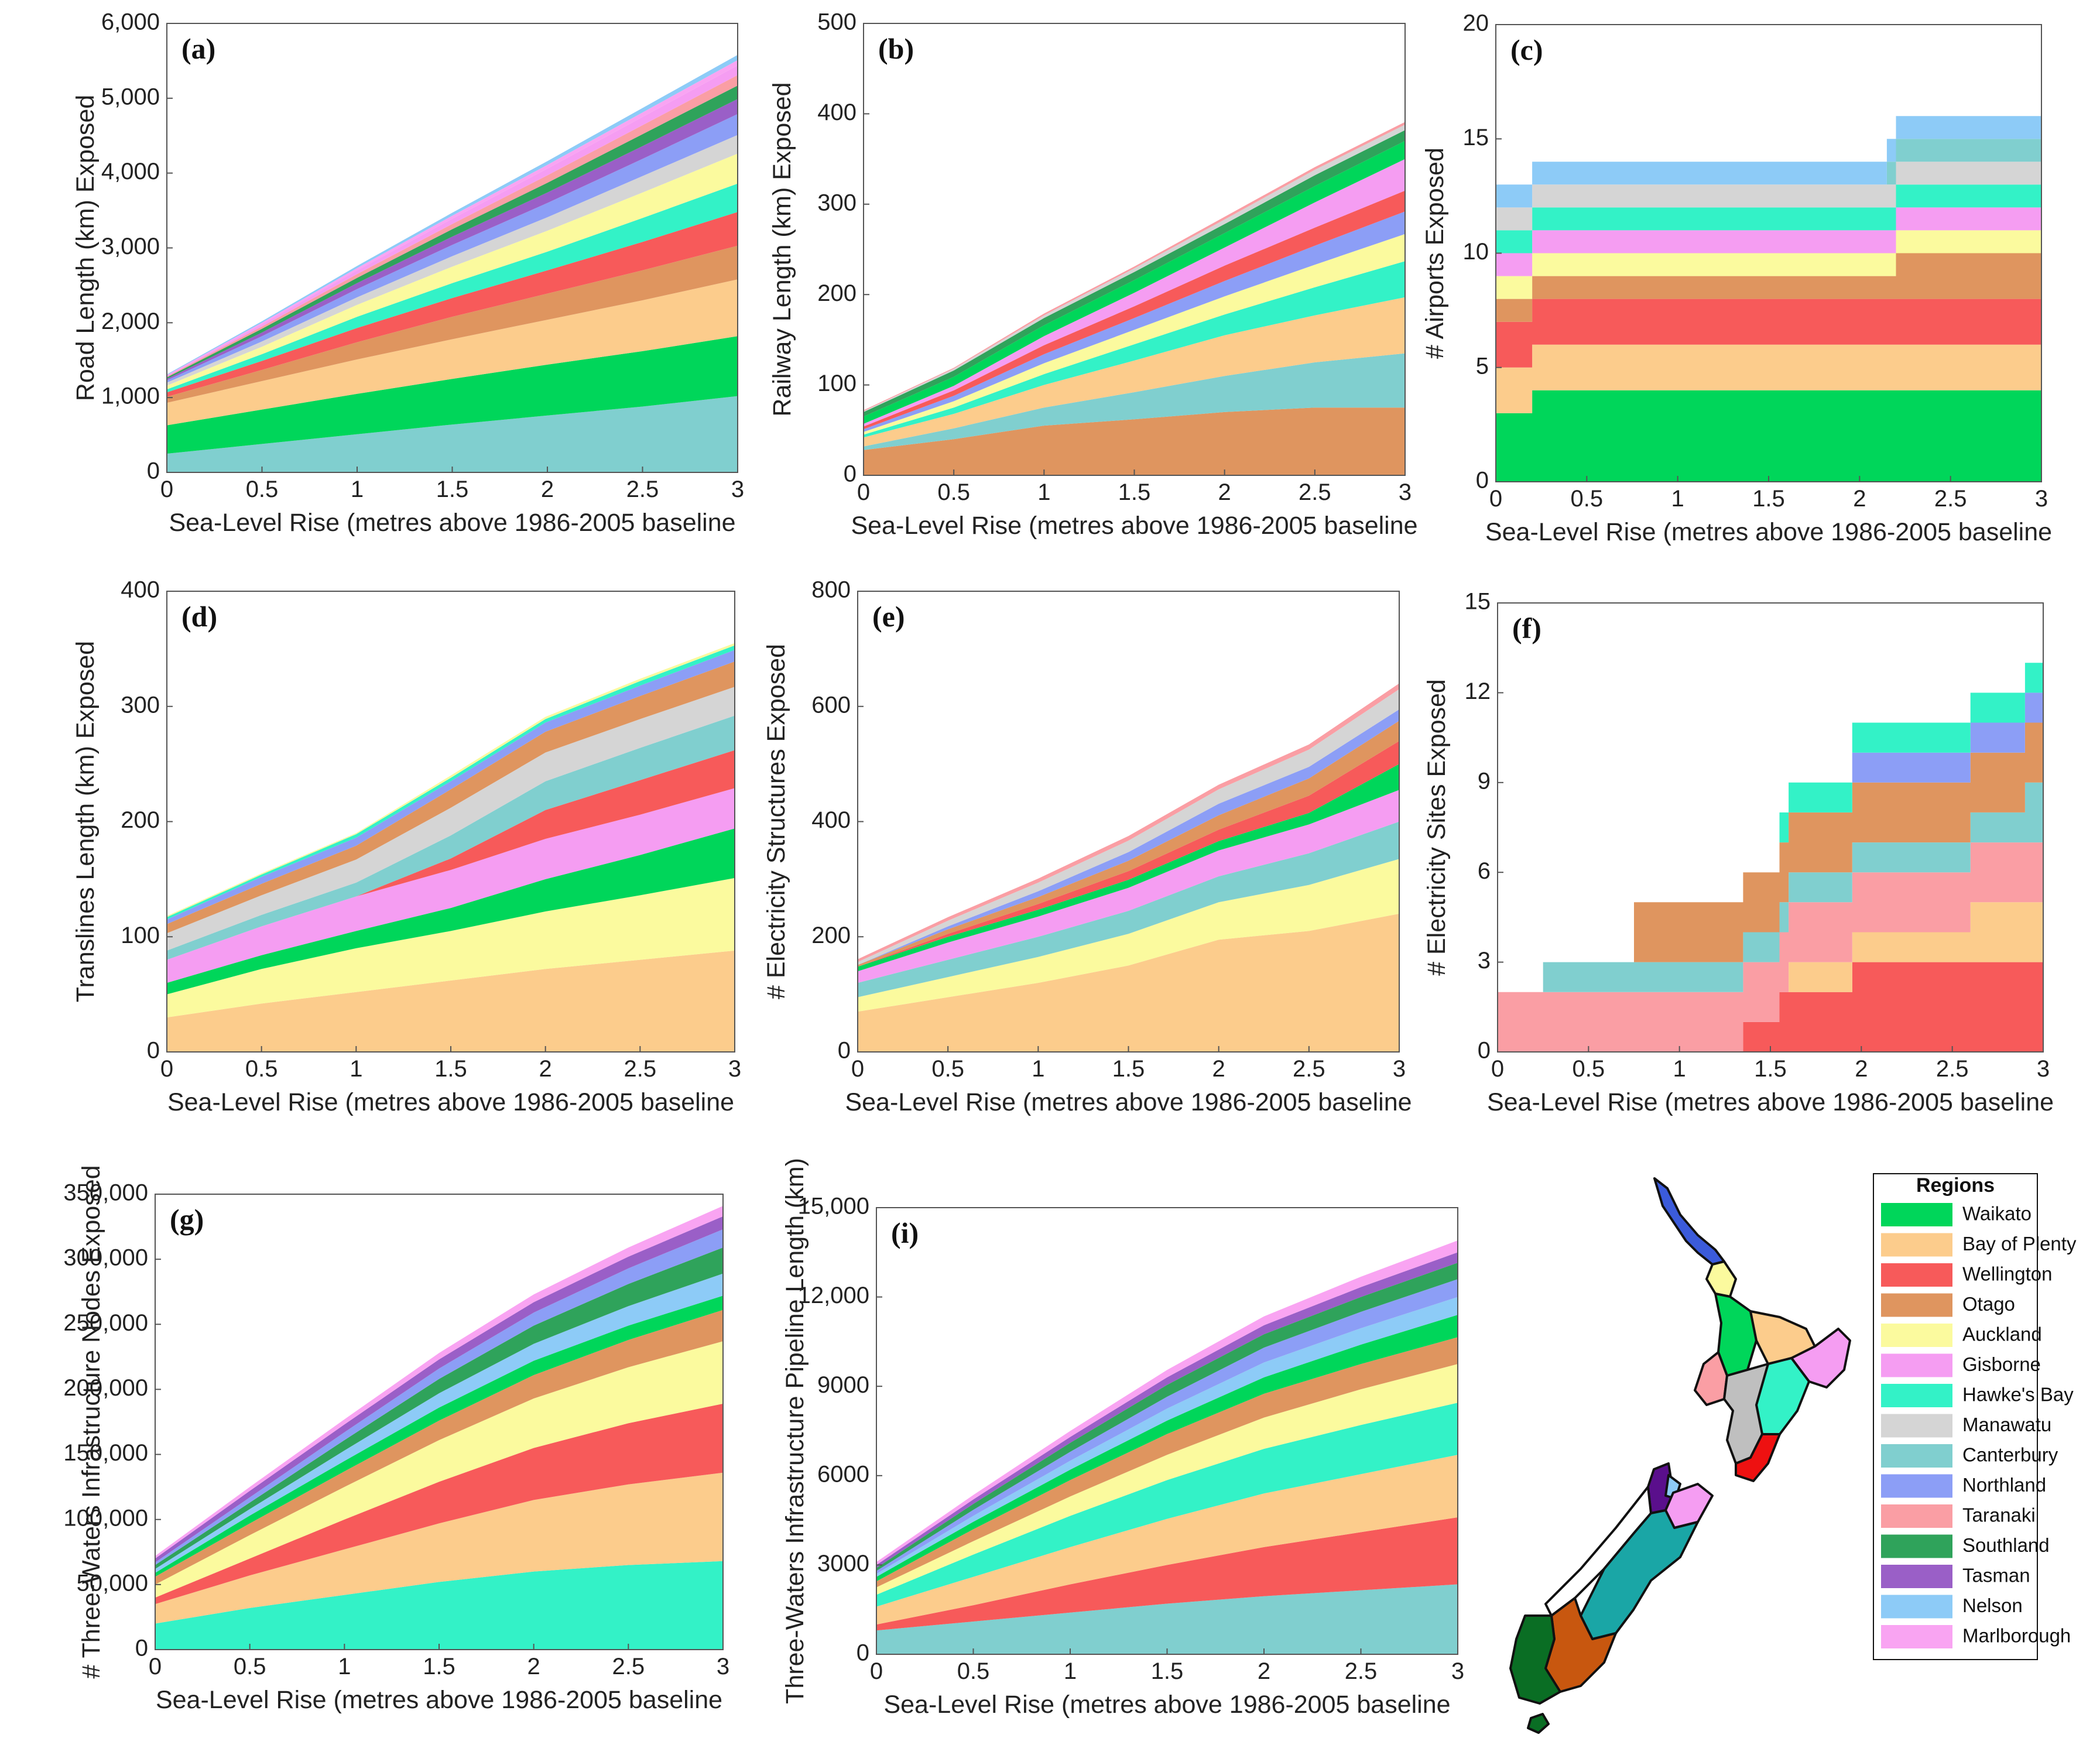  I want to click on y-tick-label: 10, so click(1476, 252).